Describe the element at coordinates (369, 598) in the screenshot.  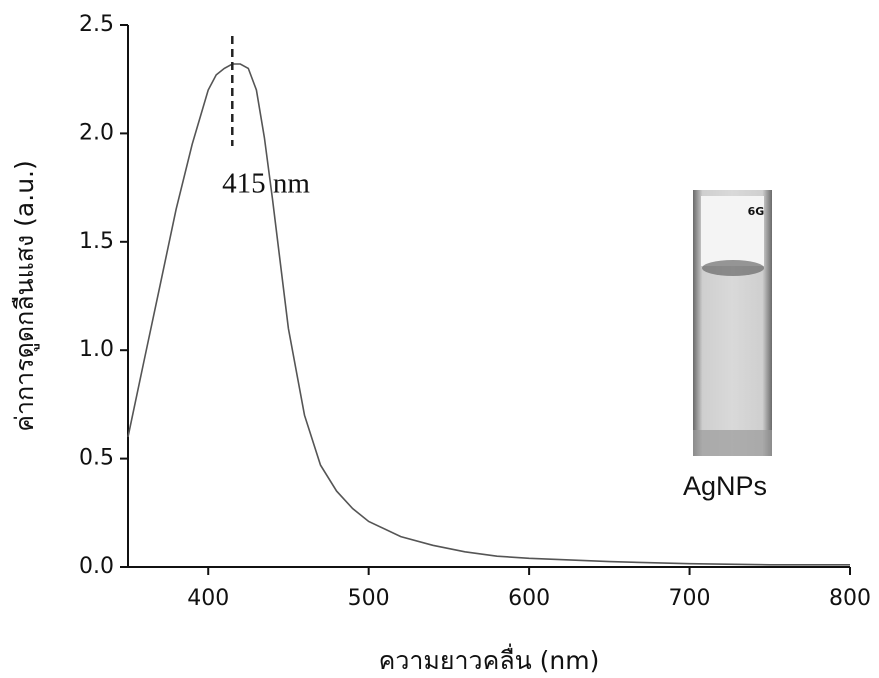
I see `x-tick-label: 500` at that location.